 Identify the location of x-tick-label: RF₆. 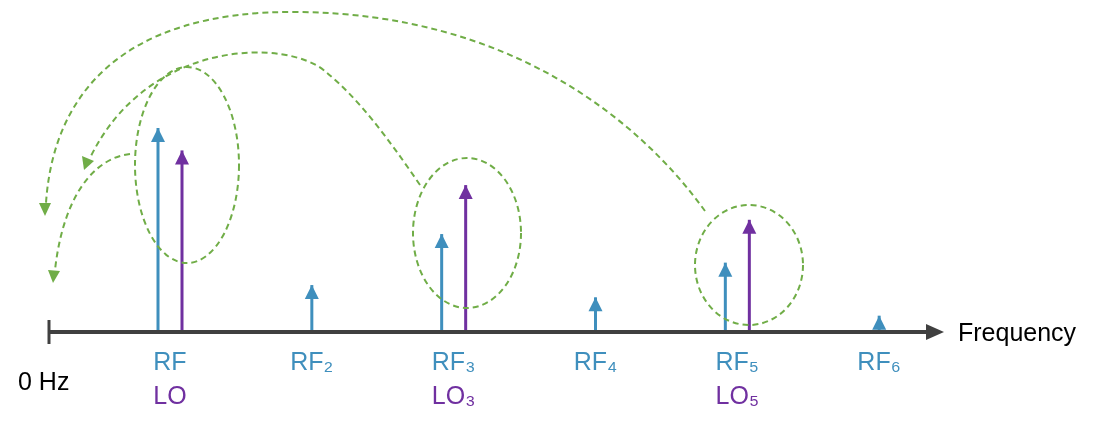
(879, 361).